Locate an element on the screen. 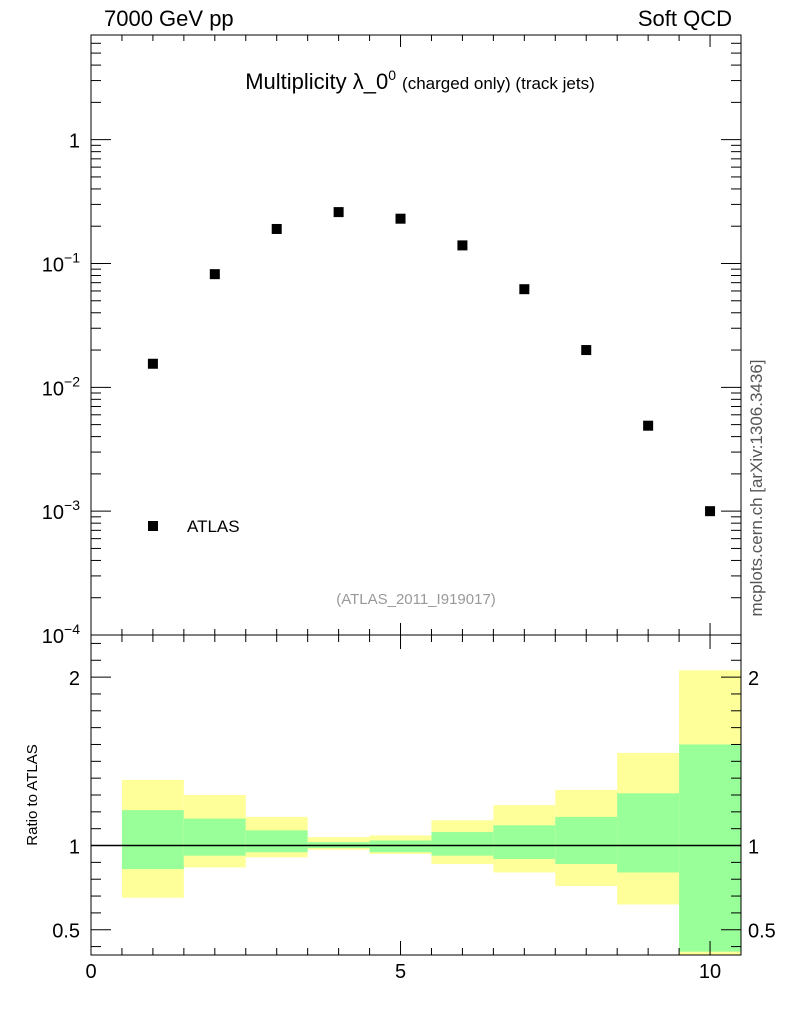  y-tick-label: 1 is located at coordinates (74, 142).